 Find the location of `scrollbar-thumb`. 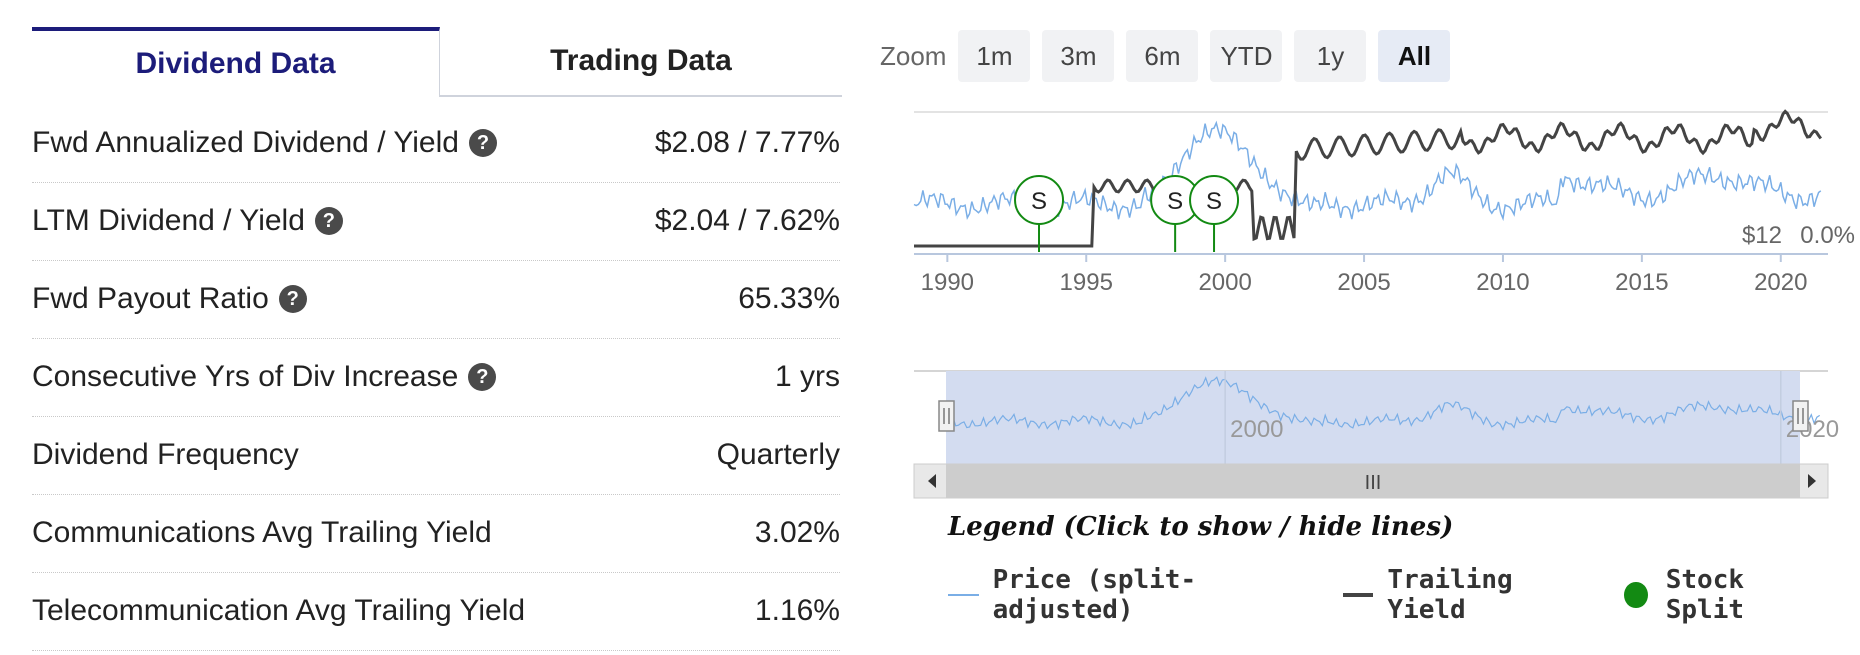

scrollbar-thumb is located at coordinates (1373, 481).